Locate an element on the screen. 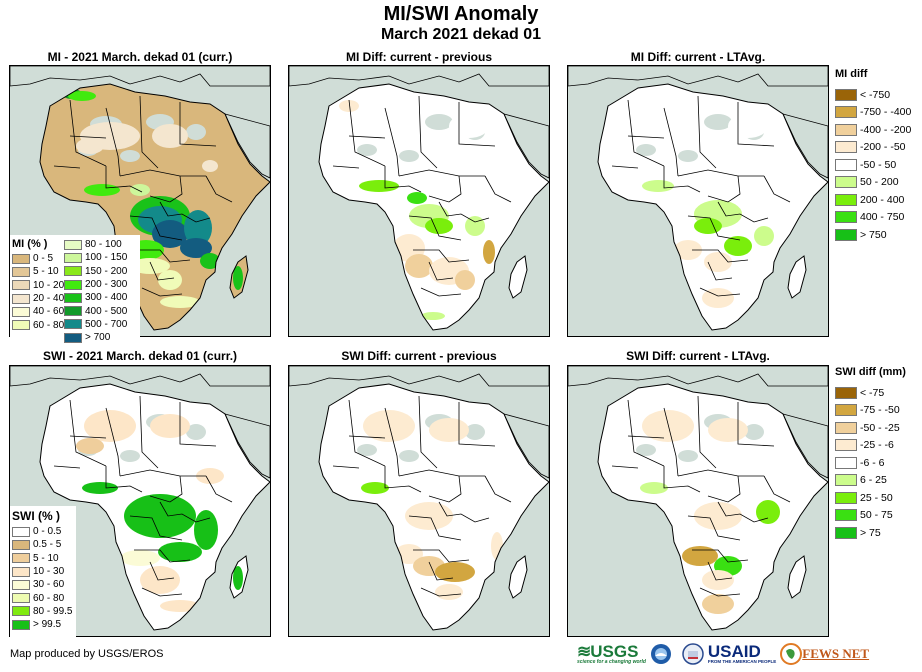 Image resolution: width=922 pixels, height=672 pixels. legend-item: > 75 is located at coordinates (870, 533).